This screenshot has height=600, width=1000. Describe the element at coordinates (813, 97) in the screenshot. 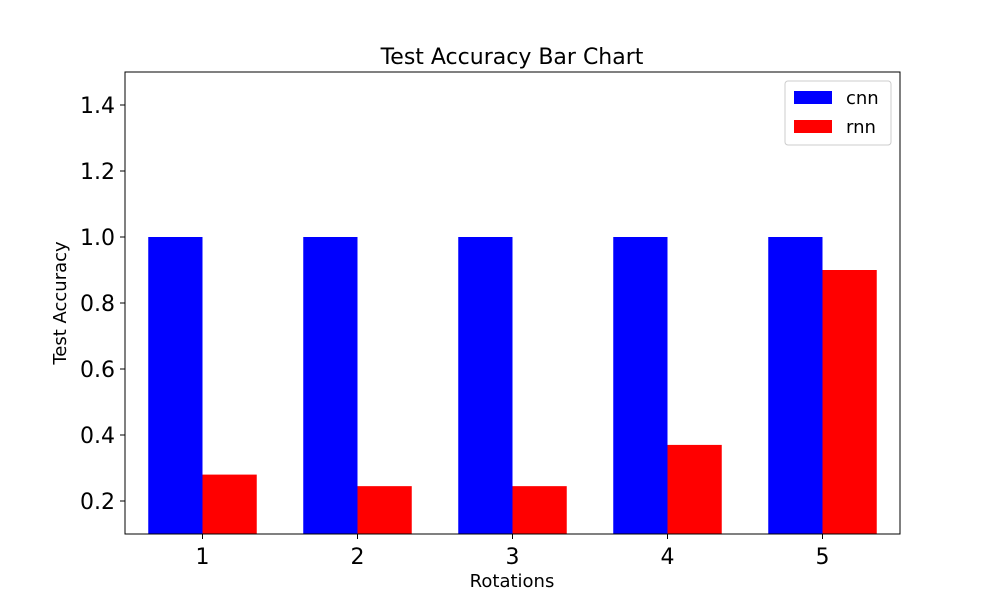

I see `legend-swatch-cnn` at that location.